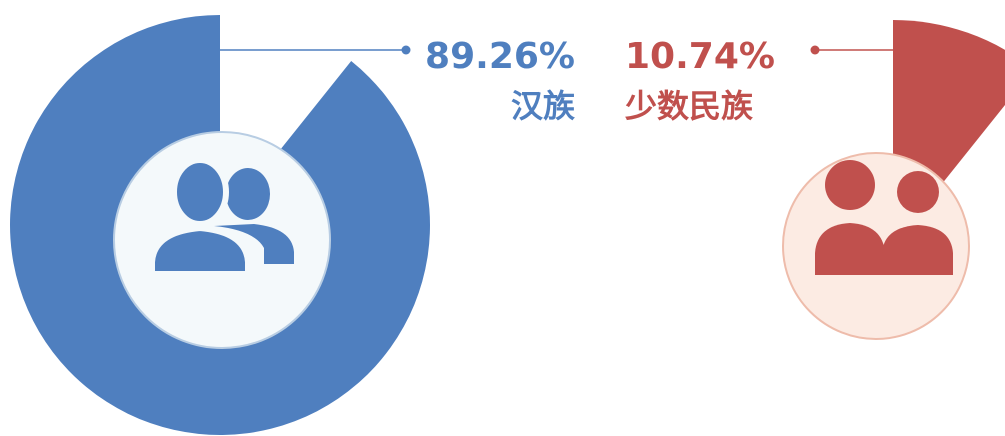 The height and width of the screenshot is (436, 1005). What do you see at coordinates (543, 106) in the screenshot?
I see `category-label: 汉族` at bounding box center [543, 106].